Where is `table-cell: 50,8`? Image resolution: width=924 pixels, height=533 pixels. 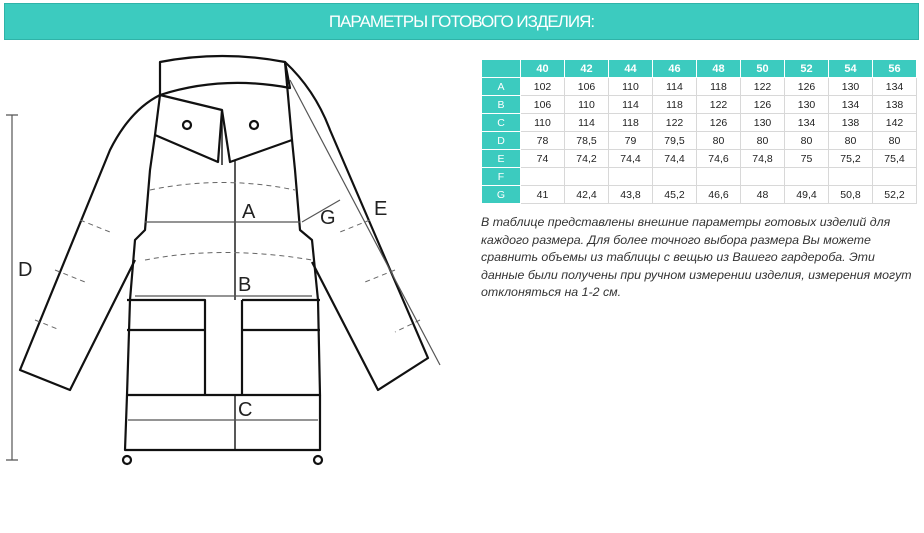
table-cell: 50,8 is located at coordinates (850, 194).